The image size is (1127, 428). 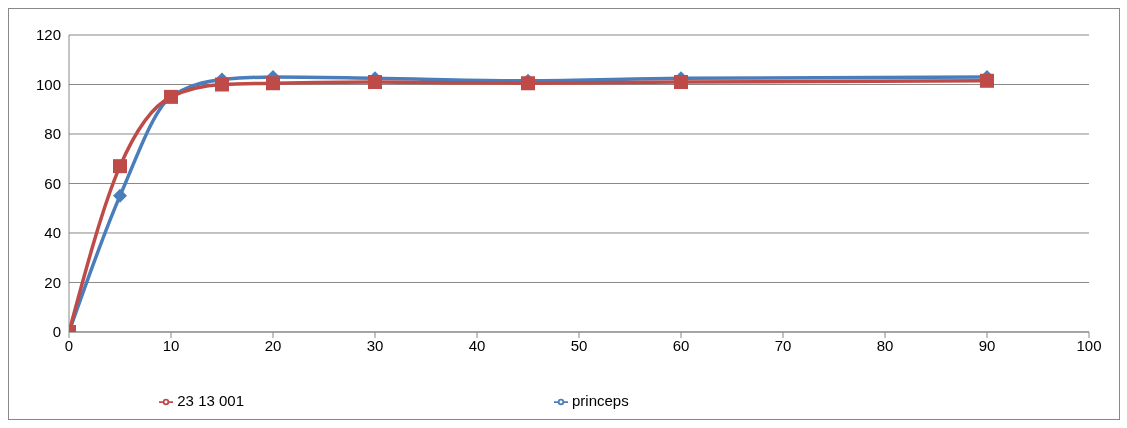 What do you see at coordinates (52, 134) in the screenshot?
I see `y-tick-label: 80` at bounding box center [52, 134].